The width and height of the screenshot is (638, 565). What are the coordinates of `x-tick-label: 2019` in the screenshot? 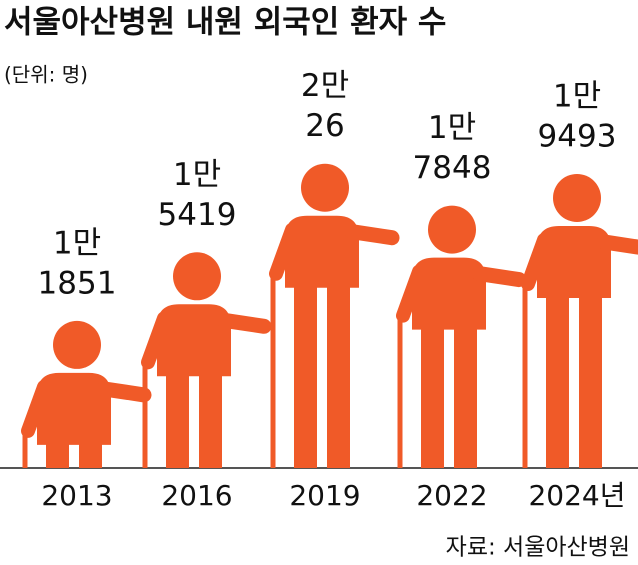 It's located at (324, 495).